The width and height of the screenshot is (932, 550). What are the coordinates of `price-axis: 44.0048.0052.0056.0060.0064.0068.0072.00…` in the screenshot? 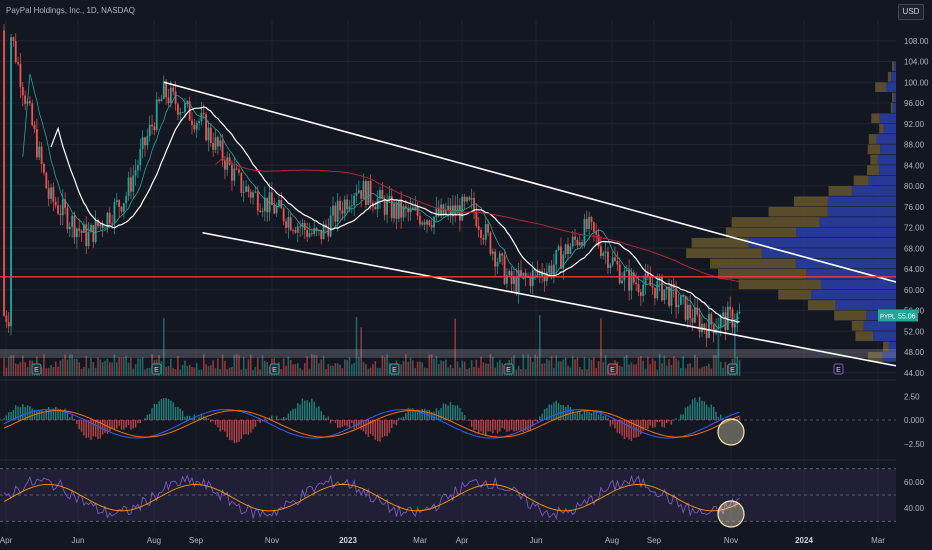 It's located at (905, 275).